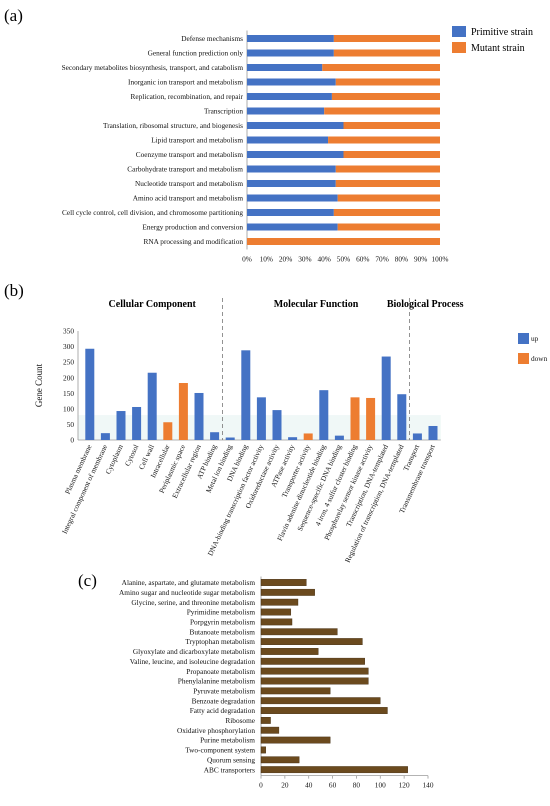 The height and width of the screenshot is (806, 550). What do you see at coordinates (188, 198) in the screenshot?
I see `a-category-label: Amino acid transport and metabolism` at bounding box center [188, 198].